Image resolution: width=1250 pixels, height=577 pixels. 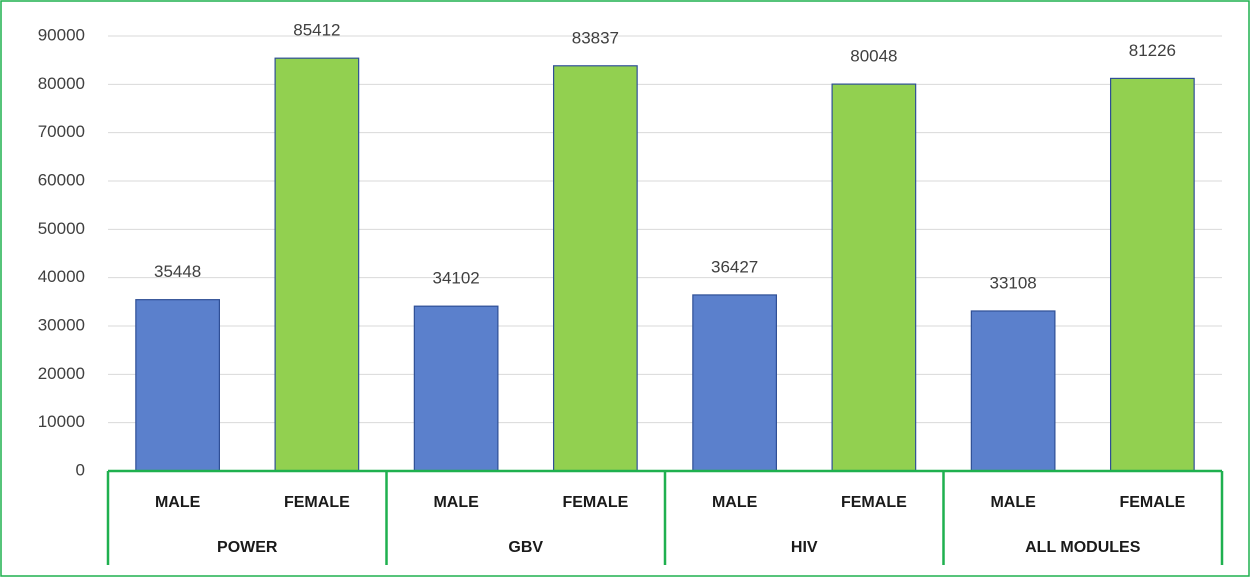 I want to click on y-tick-label: 0, so click(x=80, y=469).